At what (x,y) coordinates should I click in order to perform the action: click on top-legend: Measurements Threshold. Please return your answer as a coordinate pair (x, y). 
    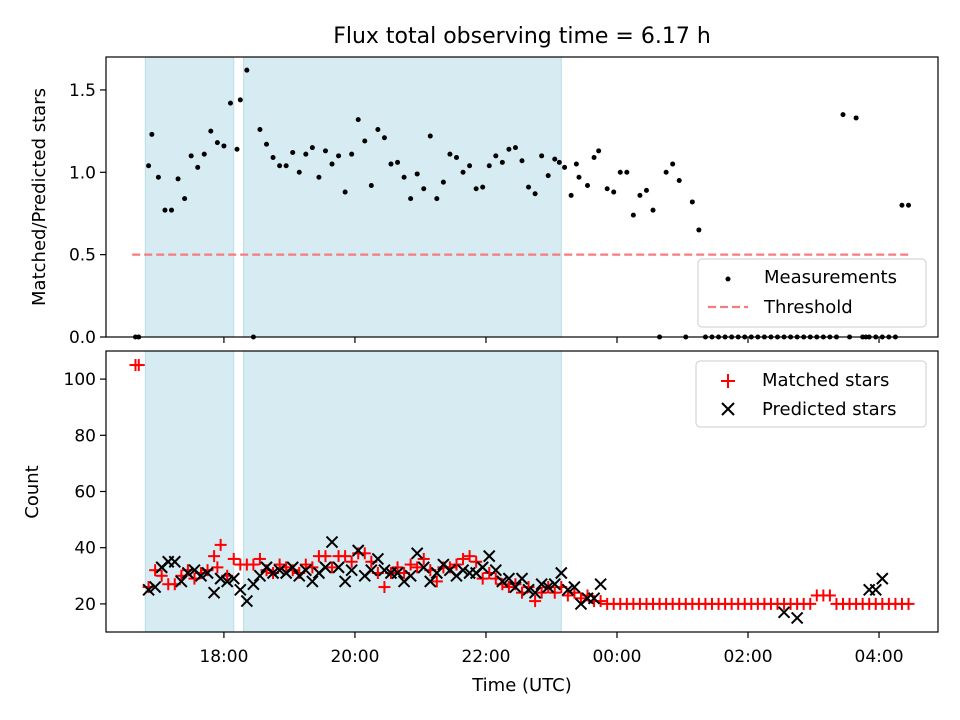
    Looking at the image, I should click on (812, 293).